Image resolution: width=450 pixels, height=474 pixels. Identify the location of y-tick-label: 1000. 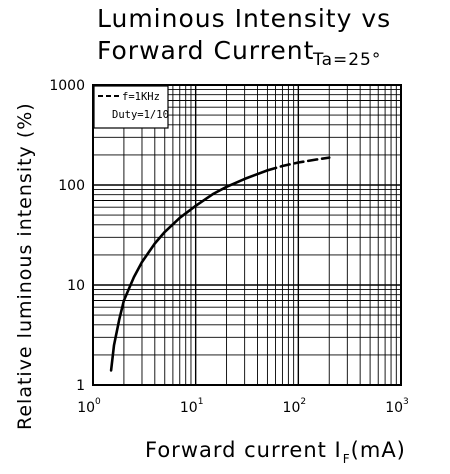
(67, 86).